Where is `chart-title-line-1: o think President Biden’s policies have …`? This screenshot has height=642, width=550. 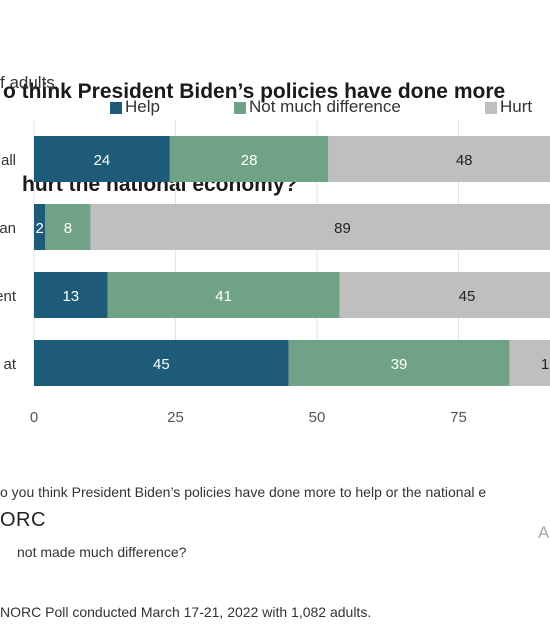
chart-title-line-1: o think President Biden’s policies have … is located at coordinates (254, 91).